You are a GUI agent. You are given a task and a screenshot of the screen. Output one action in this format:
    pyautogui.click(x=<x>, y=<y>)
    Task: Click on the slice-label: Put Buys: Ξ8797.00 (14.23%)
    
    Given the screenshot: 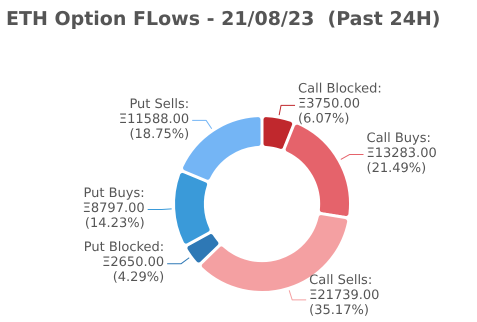 What is the action you would take?
    pyautogui.click(x=113, y=208)
    